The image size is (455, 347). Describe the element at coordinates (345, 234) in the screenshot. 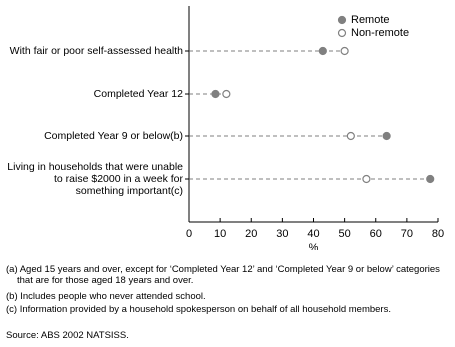

I see `x-tick-label: 50` at that location.